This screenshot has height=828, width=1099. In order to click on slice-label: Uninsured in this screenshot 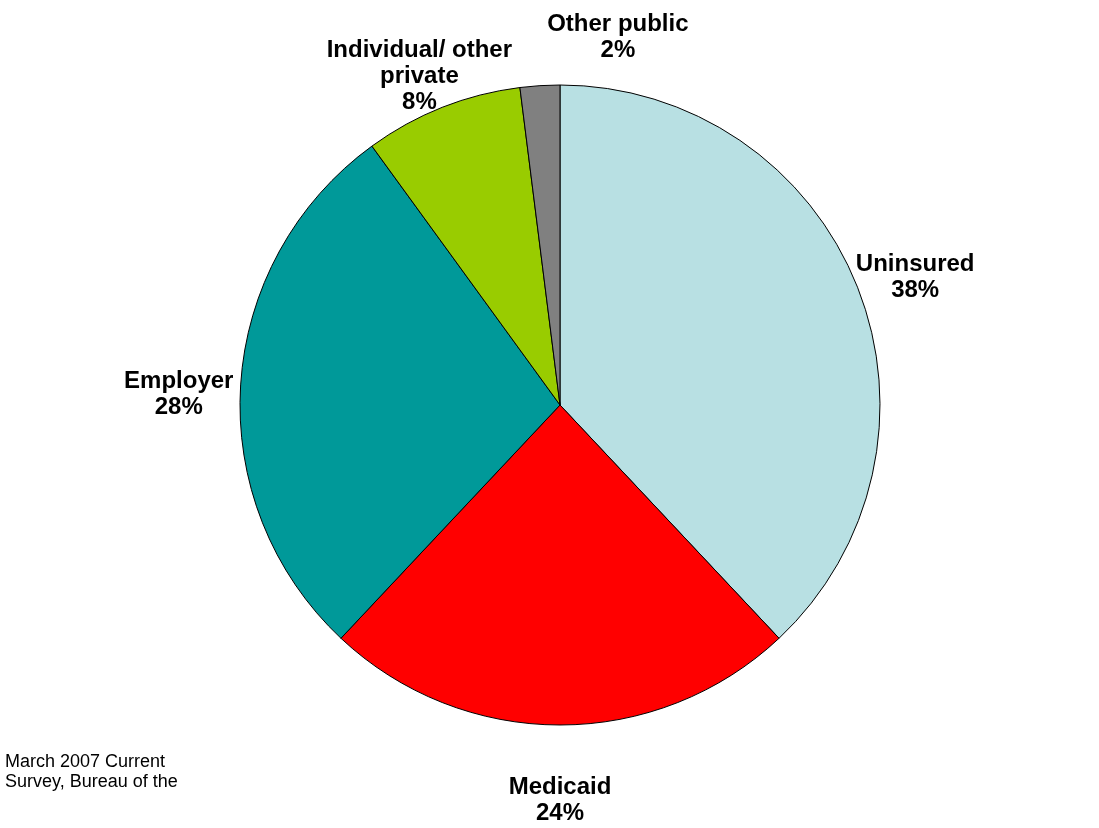, I will do `click(915, 263)`.